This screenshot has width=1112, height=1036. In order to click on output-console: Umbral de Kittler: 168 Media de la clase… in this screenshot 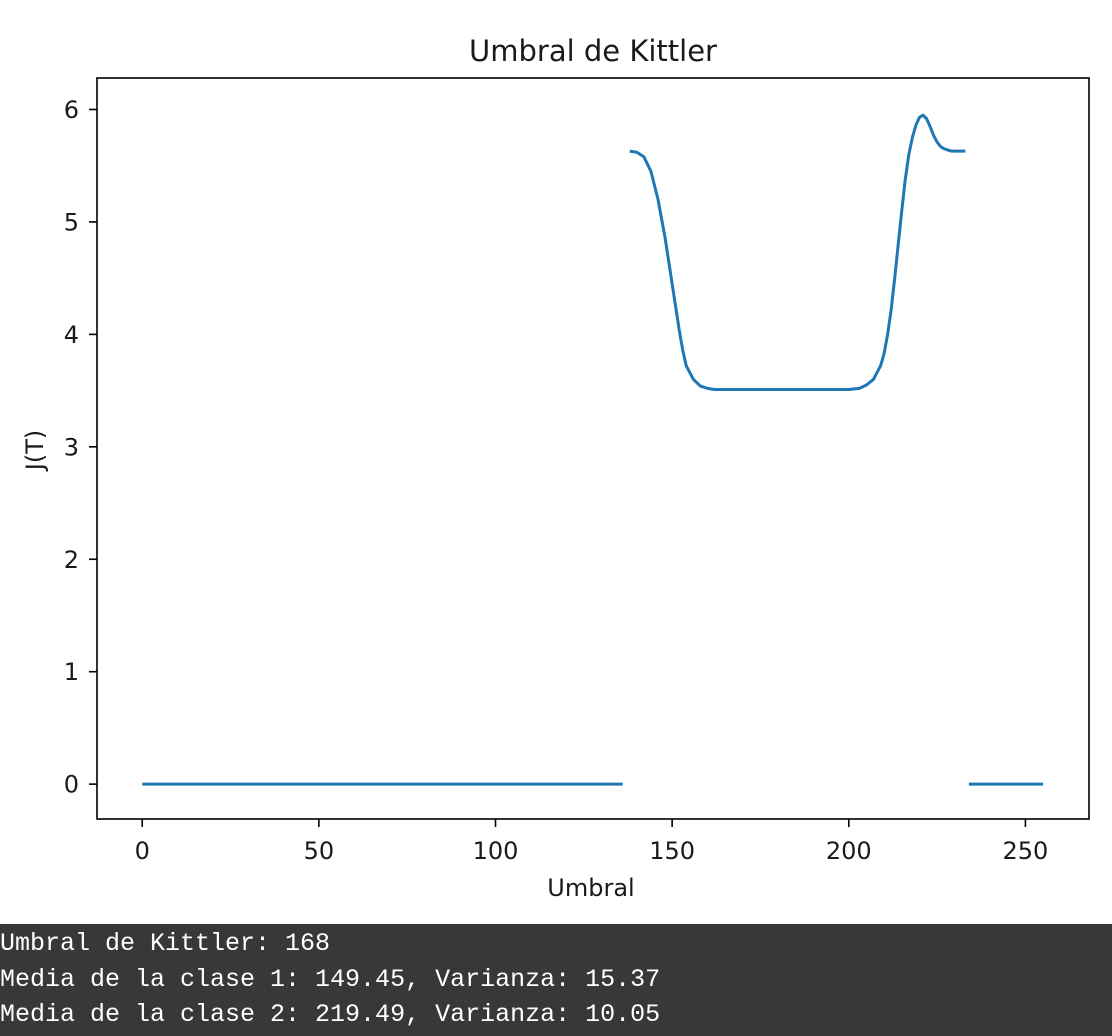, I will do `click(556, 980)`.